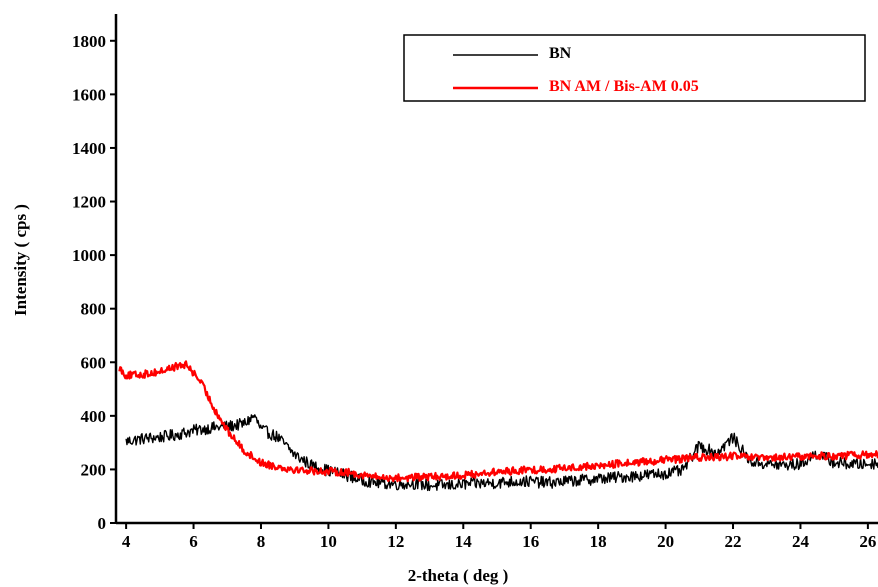  I want to click on x-tick-label: 26, so click(867, 541).